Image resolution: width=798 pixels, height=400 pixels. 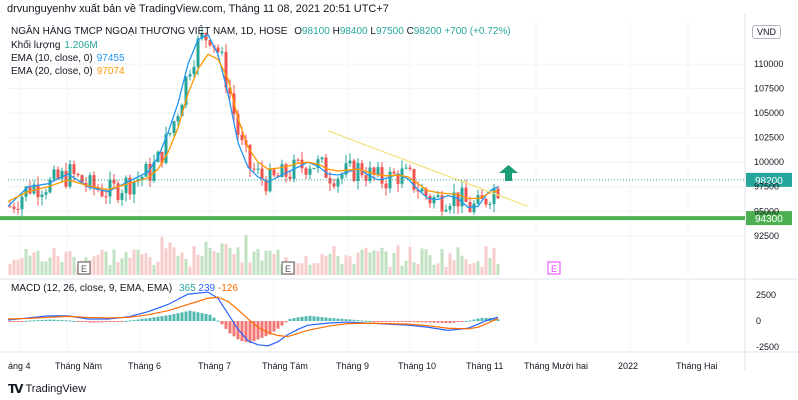 I want to click on macd-pane, so click(x=253, y=319).